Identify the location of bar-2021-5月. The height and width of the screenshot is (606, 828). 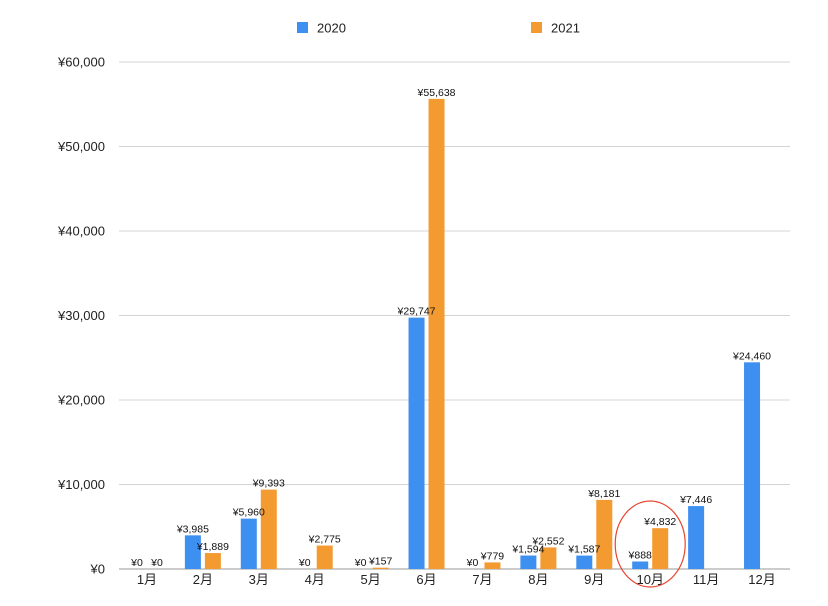
(380, 568).